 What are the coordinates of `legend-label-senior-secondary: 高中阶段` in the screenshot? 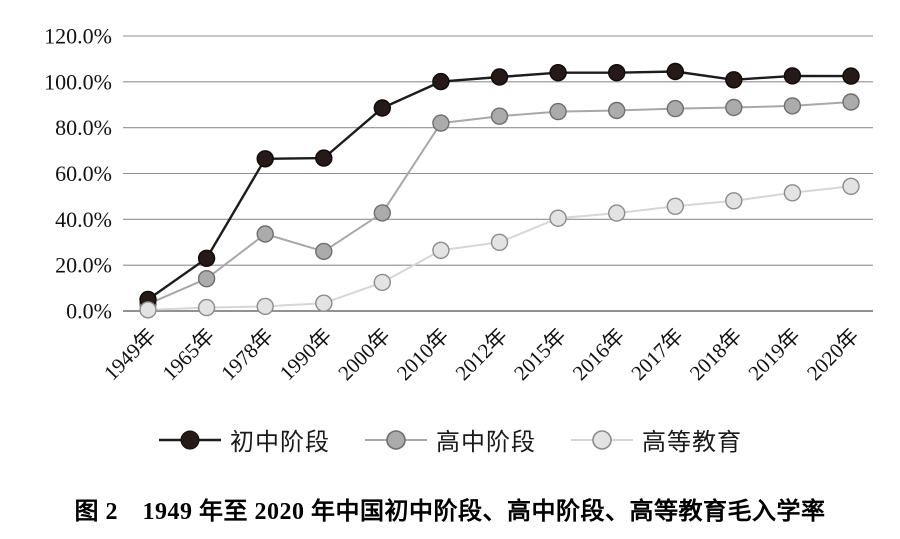 It's located at (486, 443).